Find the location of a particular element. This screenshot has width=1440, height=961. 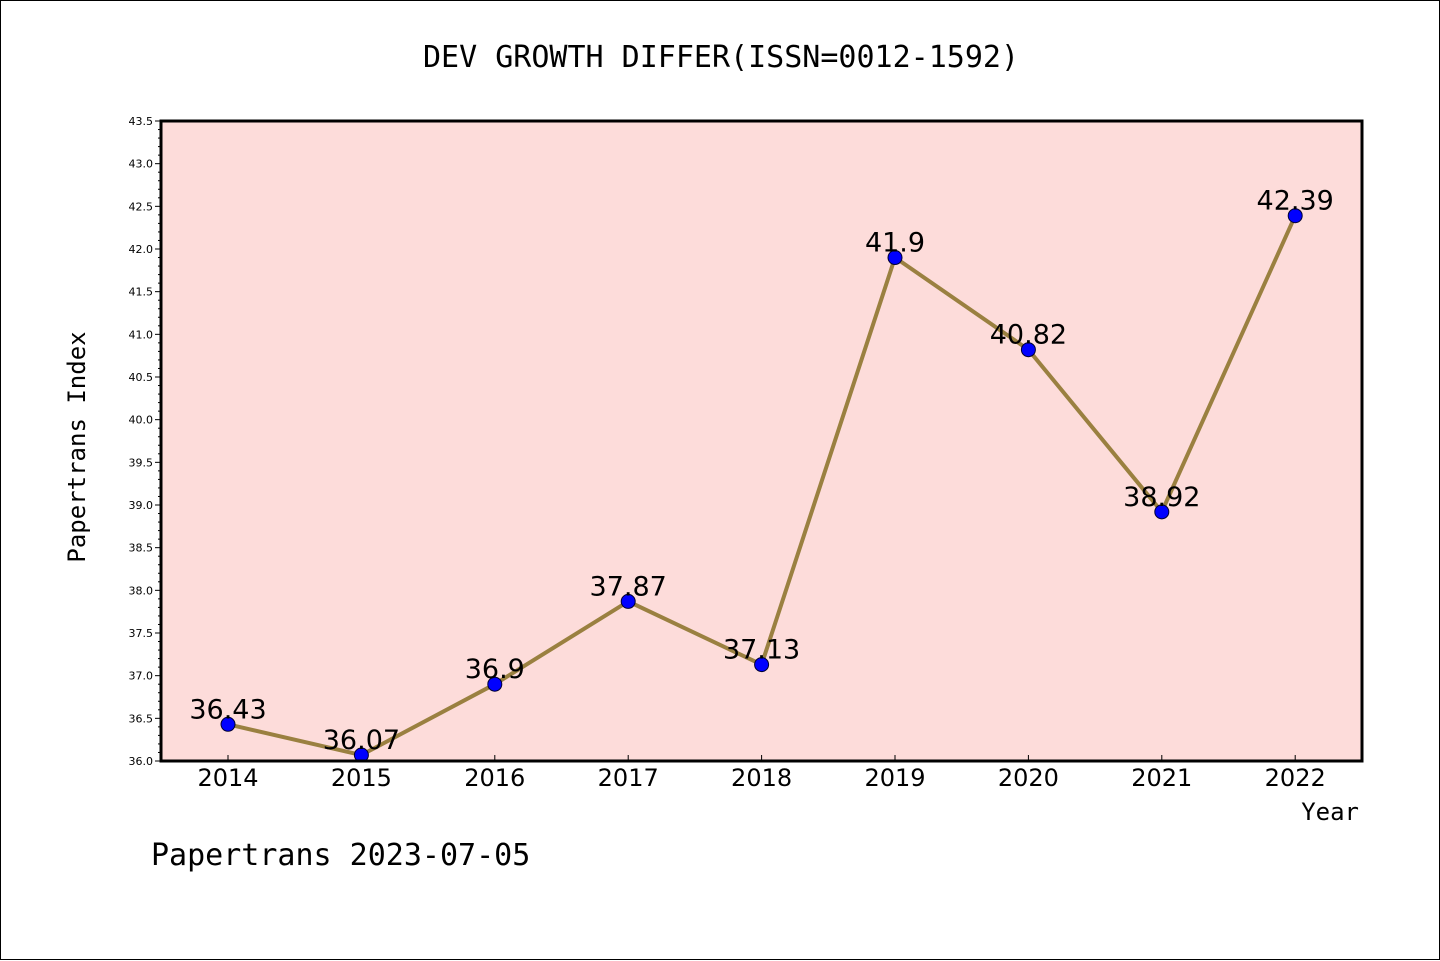

data-label-2019: 41.9 is located at coordinates (895, 243).